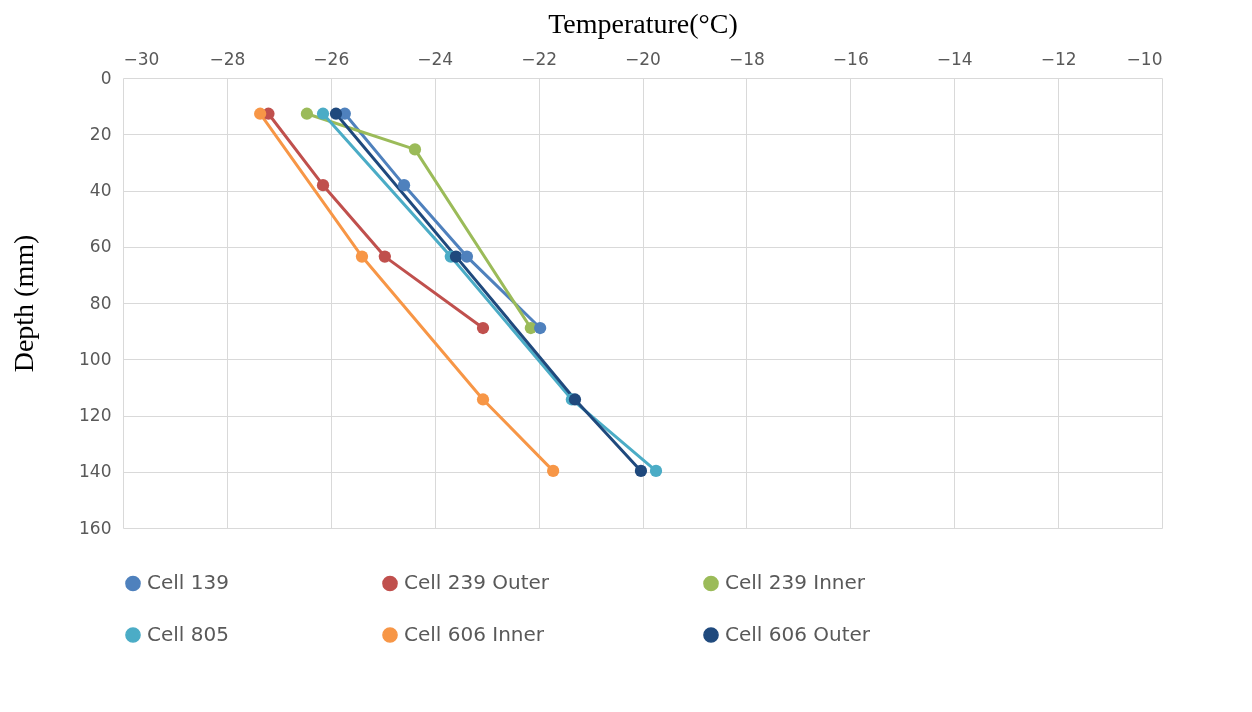  Describe the element at coordinates (539, 58) in the screenshot. I see `x-tick-label: −22` at that location.